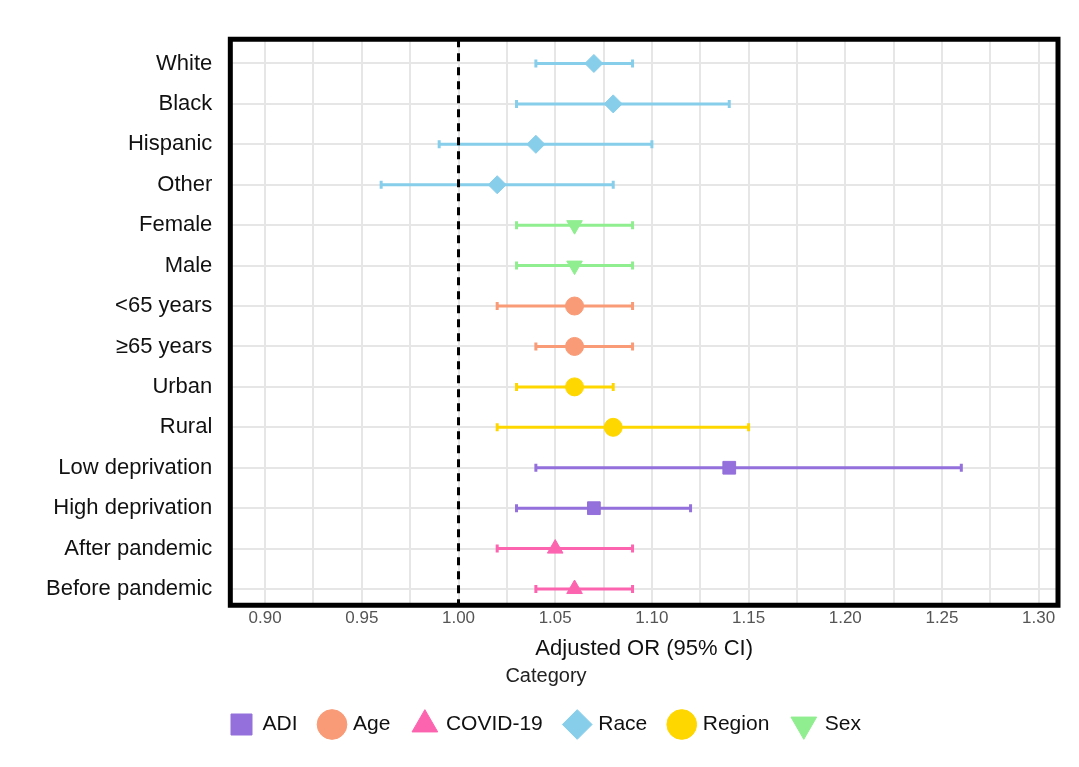 This screenshot has width=1079, height=767. Describe the element at coordinates (555, 618) in the screenshot. I see `x-tick-label: 1.05` at that location.